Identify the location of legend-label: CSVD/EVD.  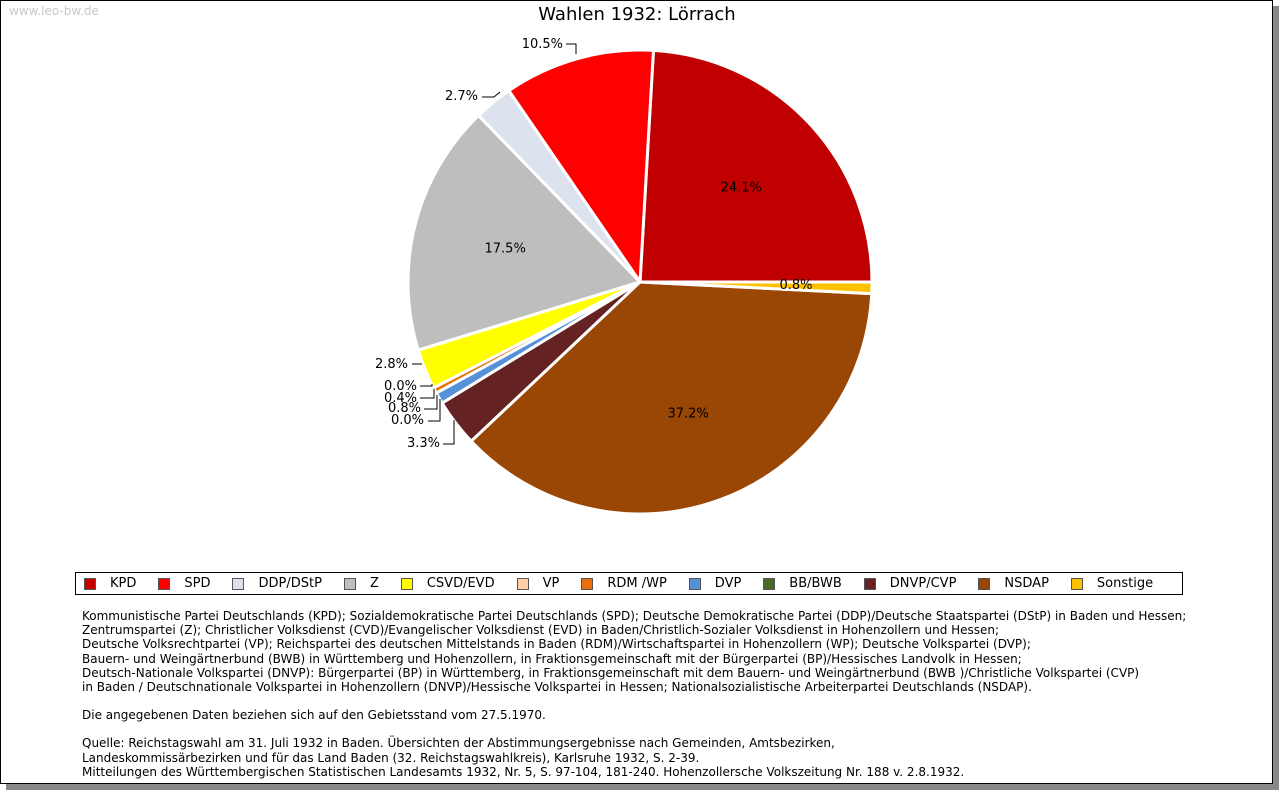
(460, 583).